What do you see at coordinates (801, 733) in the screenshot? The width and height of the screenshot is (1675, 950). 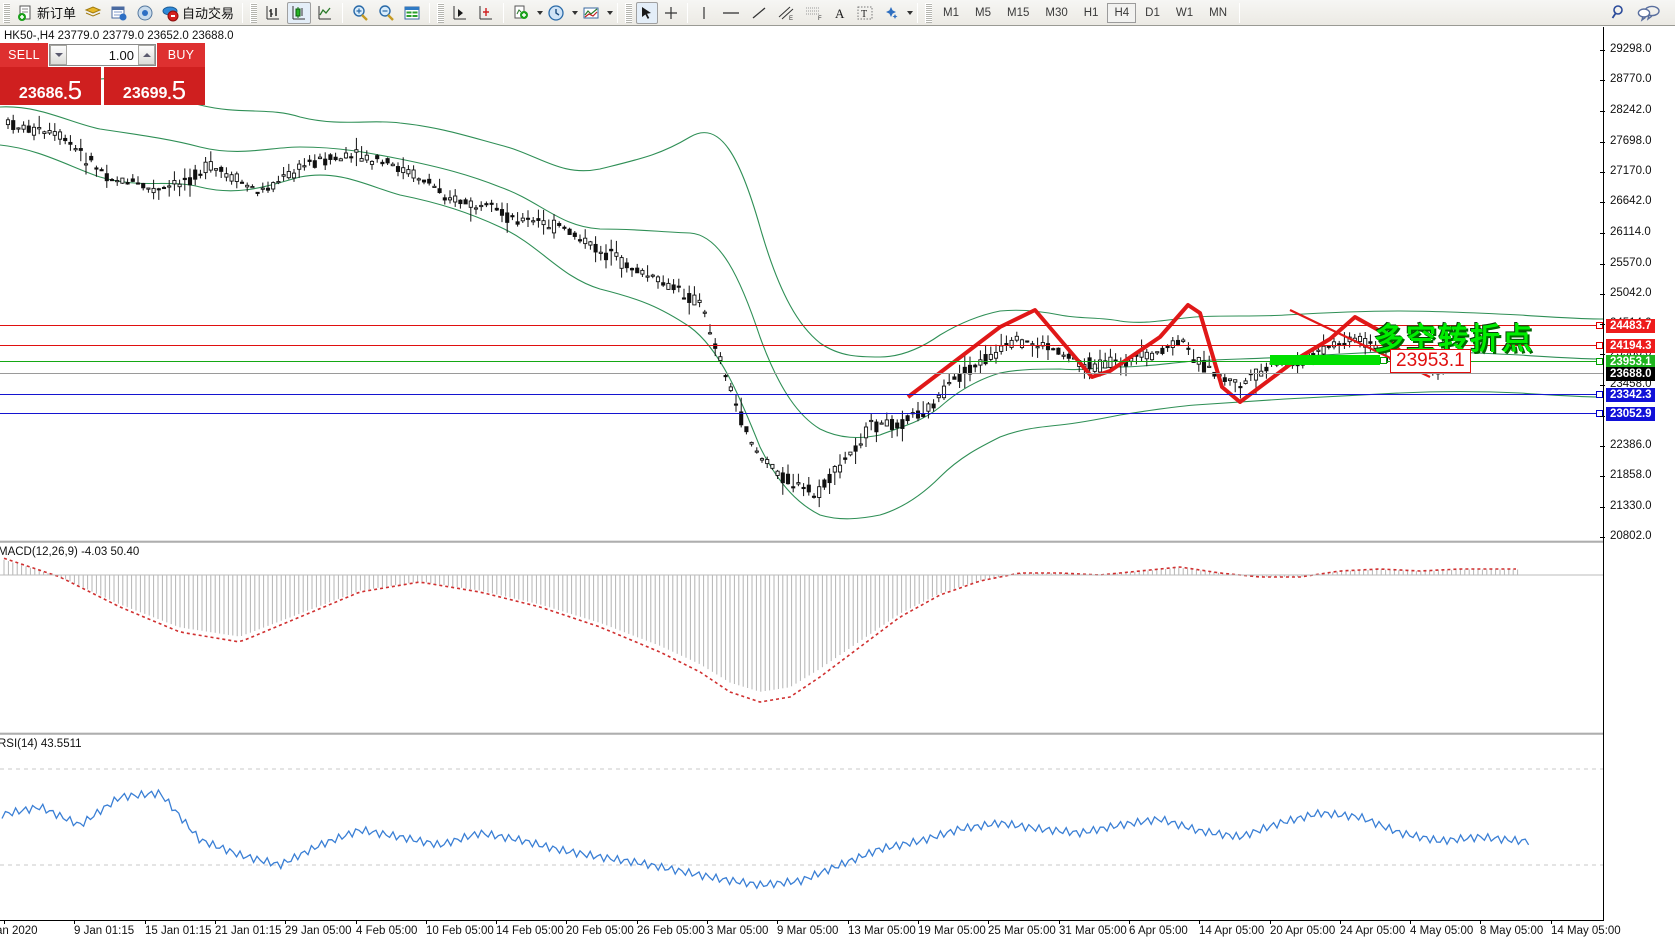 I see `pane-separator-rsi` at bounding box center [801, 733].